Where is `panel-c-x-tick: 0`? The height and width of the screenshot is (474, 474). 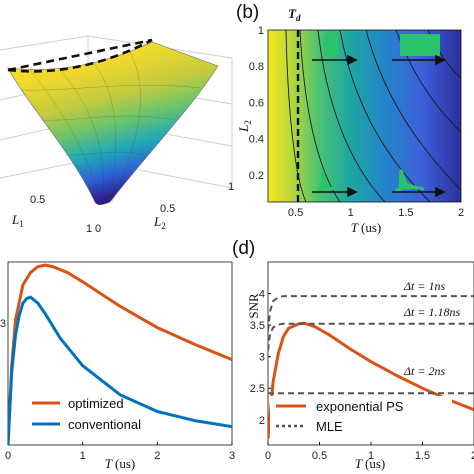
panel-c-x-tick: 0 is located at coordinates (8, 456).